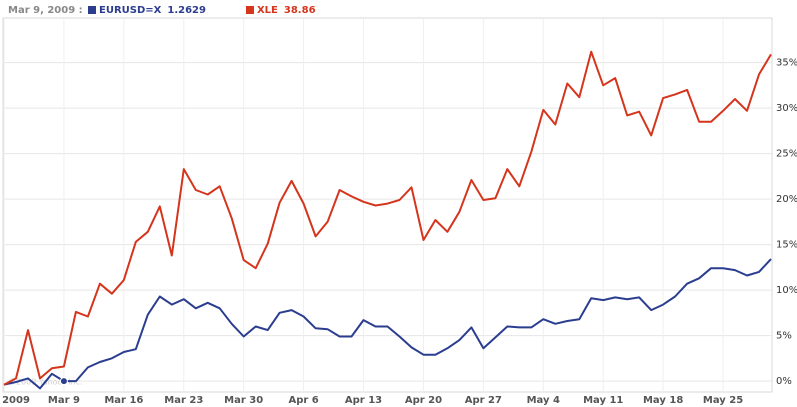 The width and height of the screenshot is (797, 407). What do you see at coordinates (123, 400) in the screenshot?
I see `x-tick-label: Mar 16` at bounding box center [123, 400].